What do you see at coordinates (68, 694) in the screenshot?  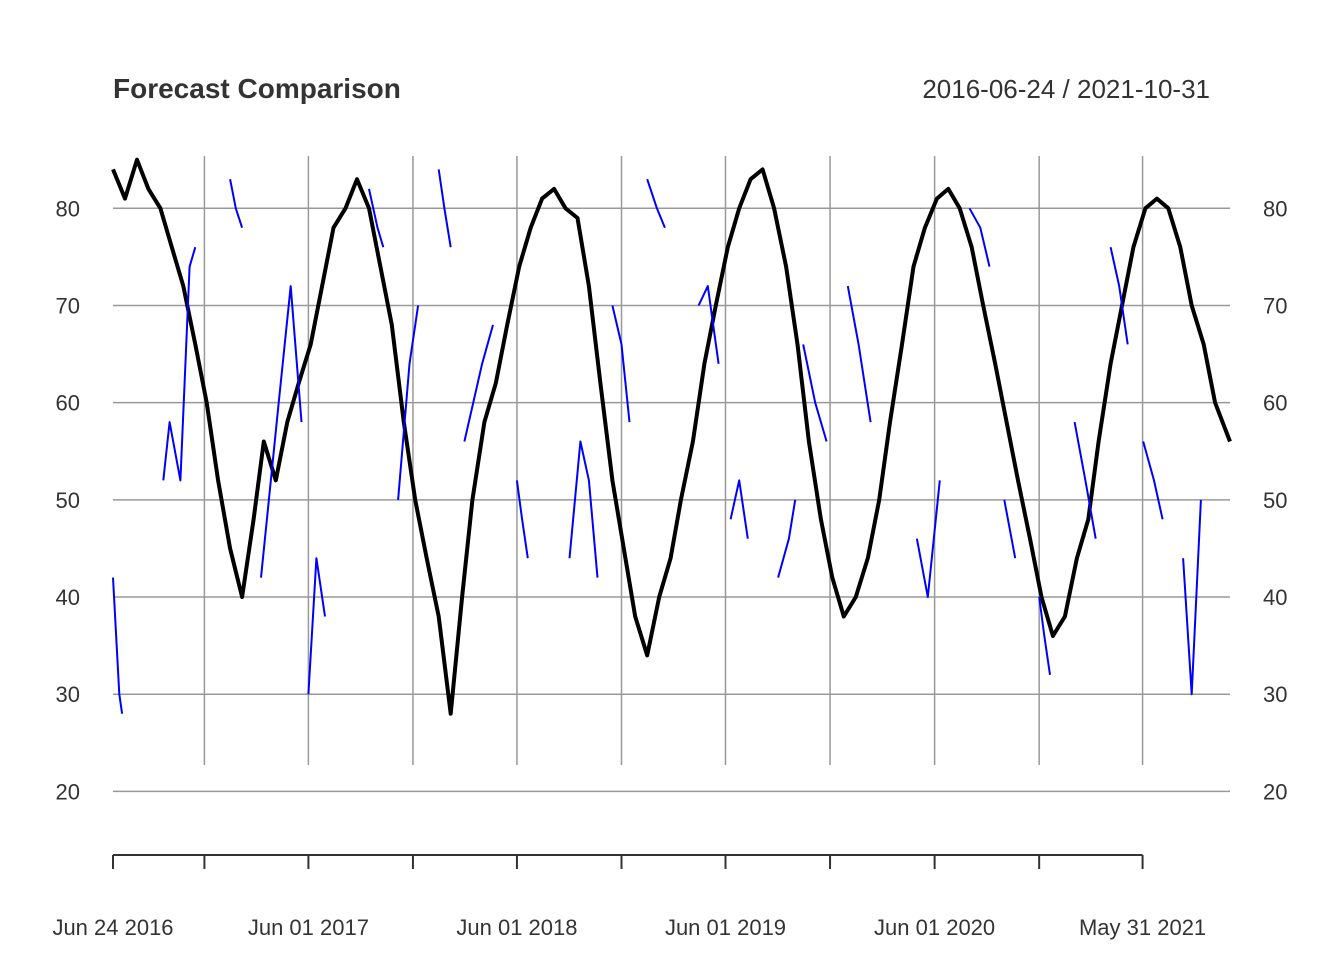 I see `y-tick-label-left: 30` at bounding box center [68, 694].